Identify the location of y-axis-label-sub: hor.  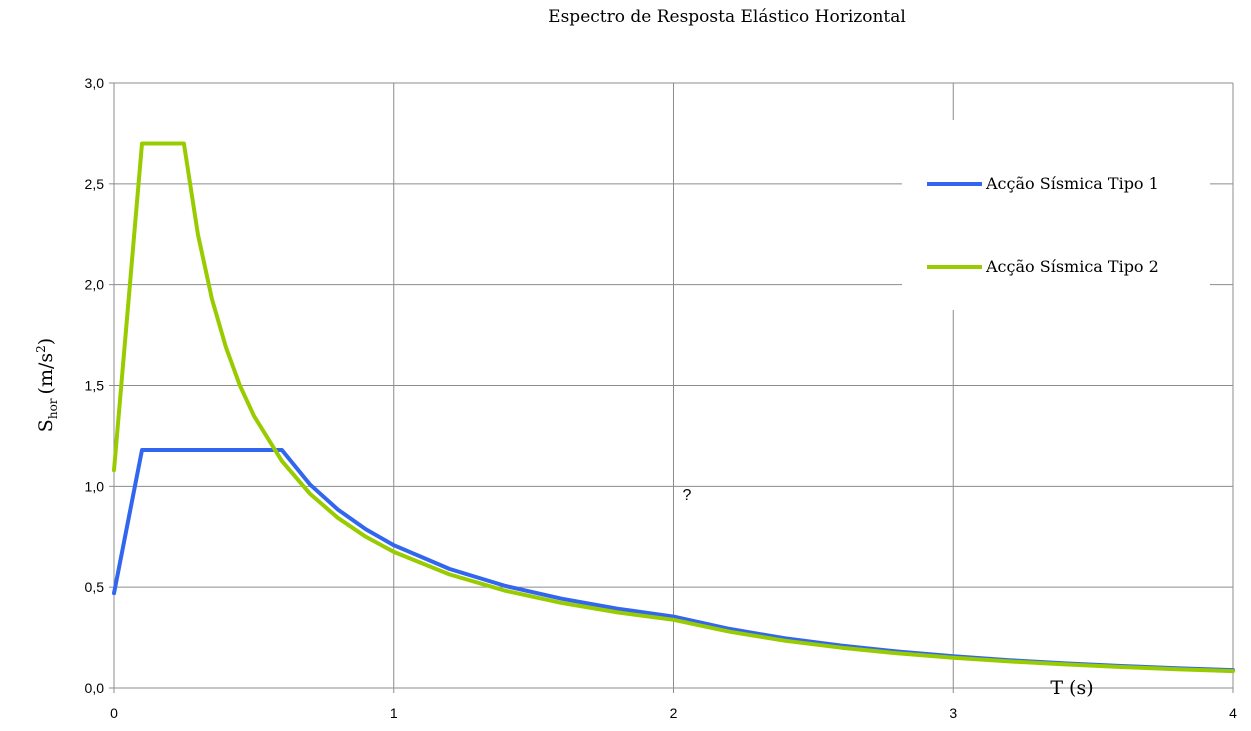
(53, 408).